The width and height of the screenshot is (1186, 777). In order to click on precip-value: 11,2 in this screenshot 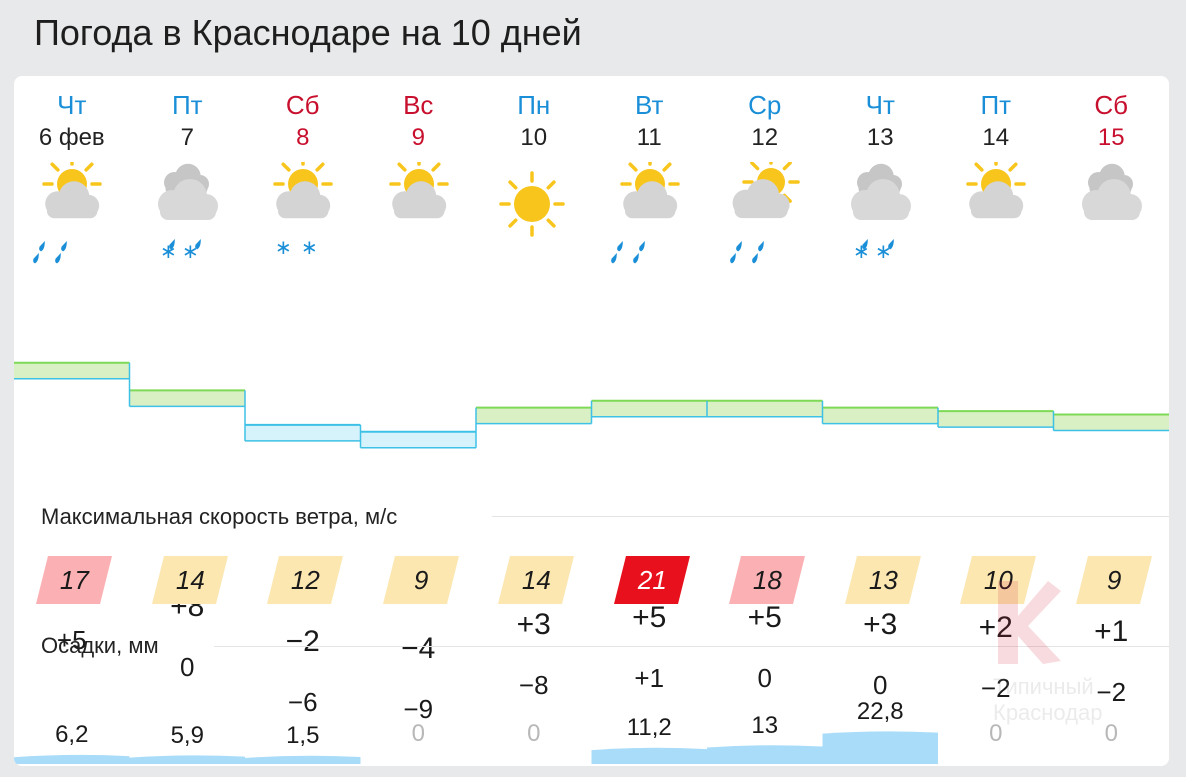, I will do `click(649, 728)`.